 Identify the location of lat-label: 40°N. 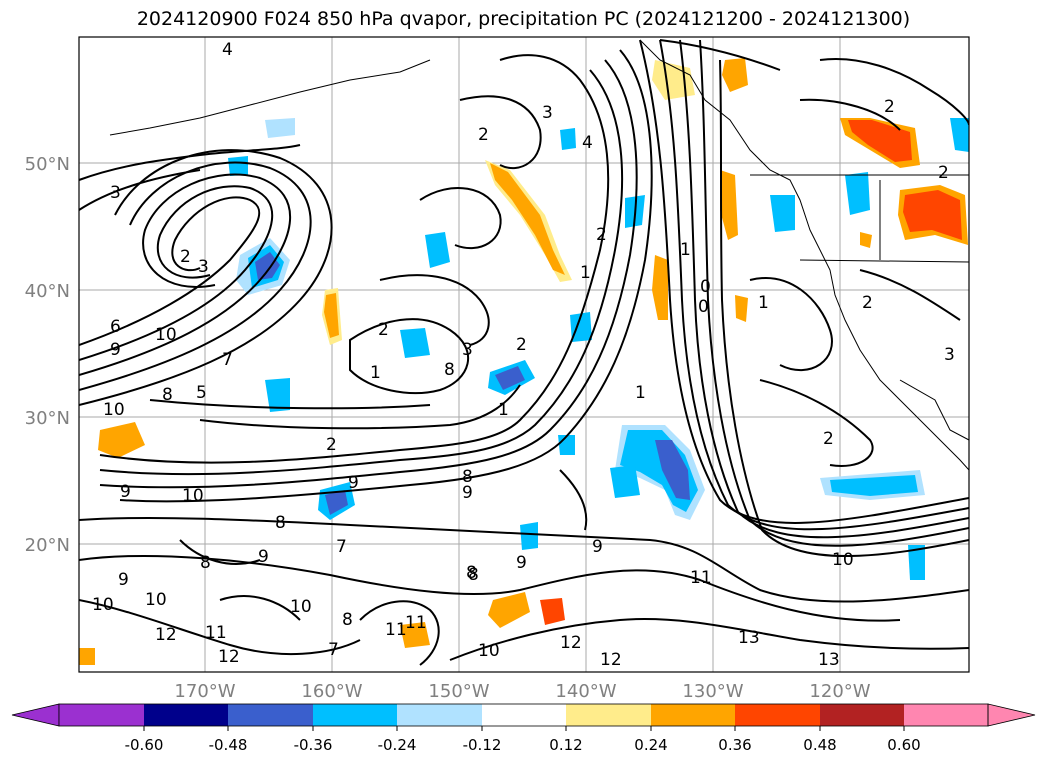
(47, 291).